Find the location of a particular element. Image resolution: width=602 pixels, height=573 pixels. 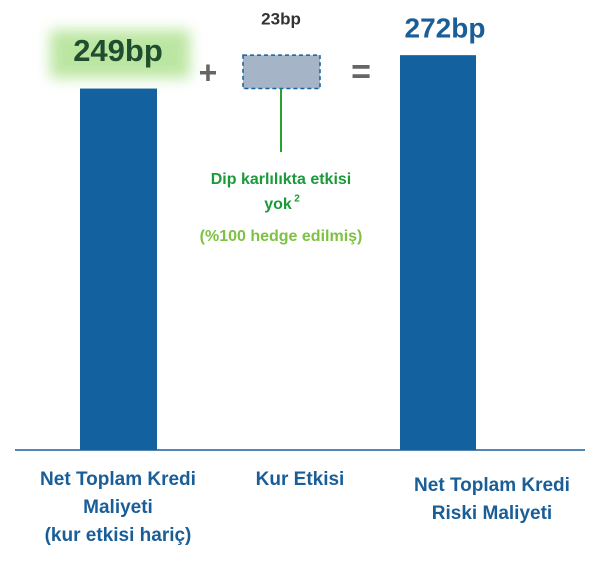

annotation: Dip karlılıkta etkisi is located at coordinates (281, 179).